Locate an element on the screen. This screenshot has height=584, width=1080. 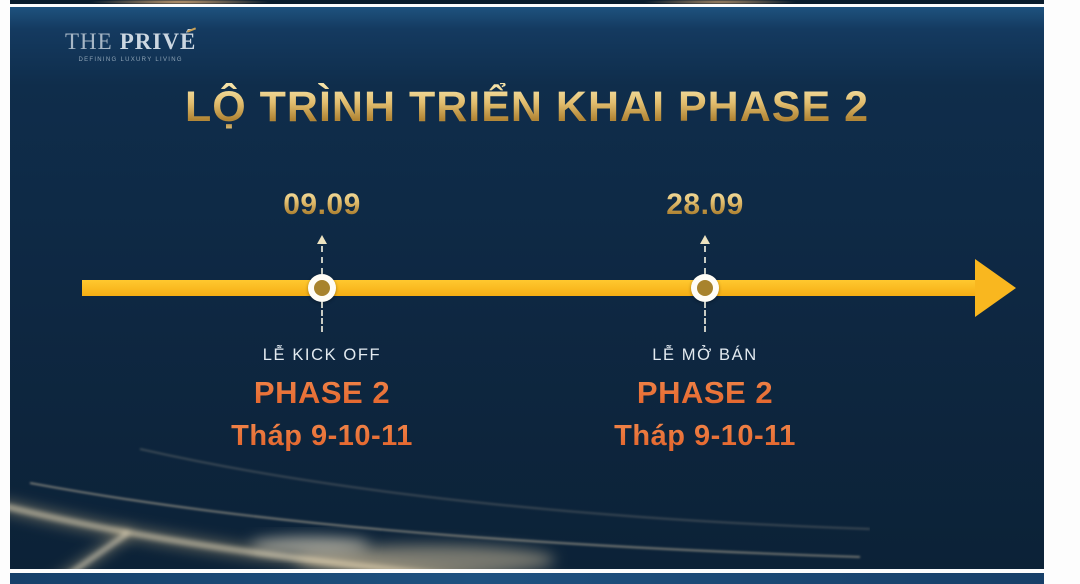
brand-tagline: DEFINING LUXURY LIVING is located at coordinates (130, 60).